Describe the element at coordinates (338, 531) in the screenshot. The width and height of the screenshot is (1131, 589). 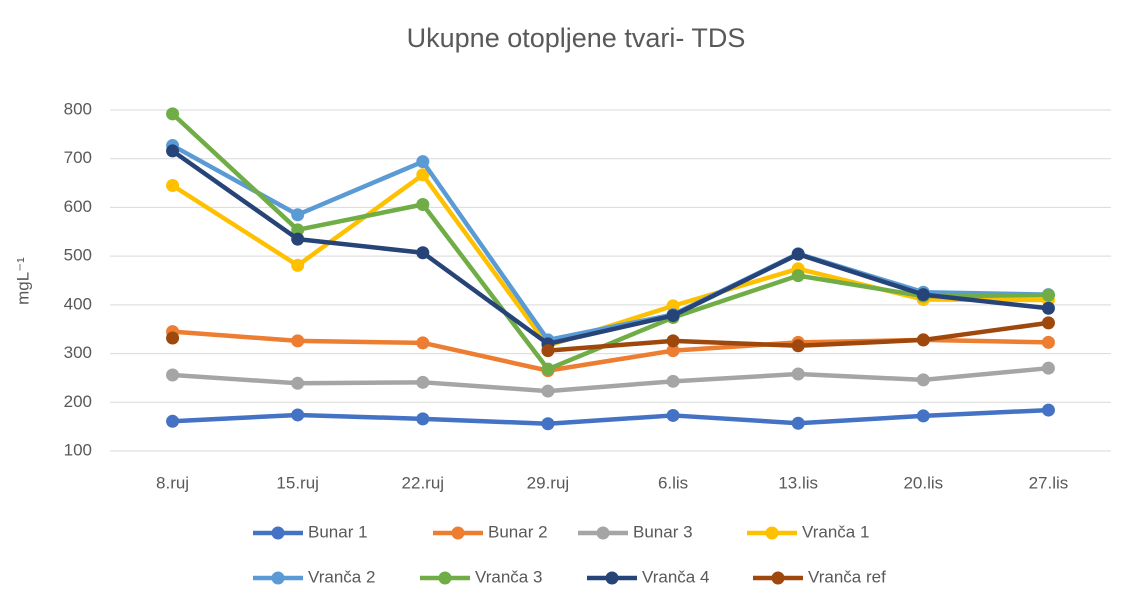
I see `legend-label: Bunar 1` at that location.